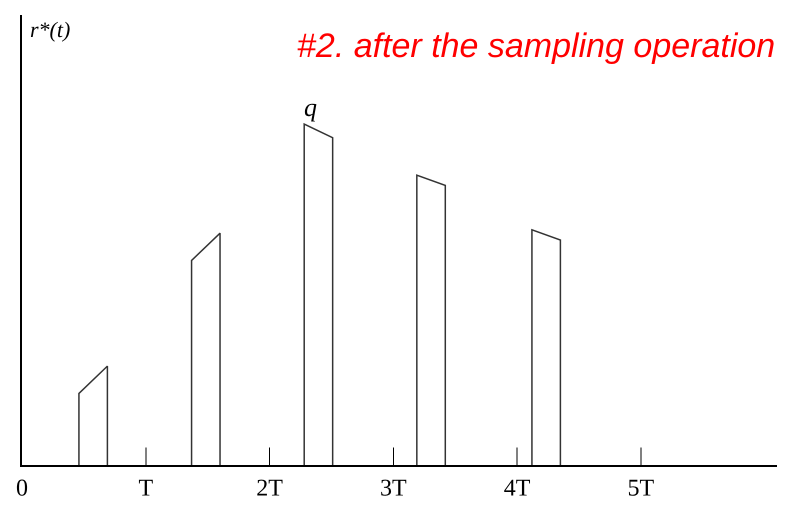 The width and height of the screenshot is (797, 514). Describe the element at coordinates (517, 489) in the screenshot. I see `x-tick-label: 4T` at that location.